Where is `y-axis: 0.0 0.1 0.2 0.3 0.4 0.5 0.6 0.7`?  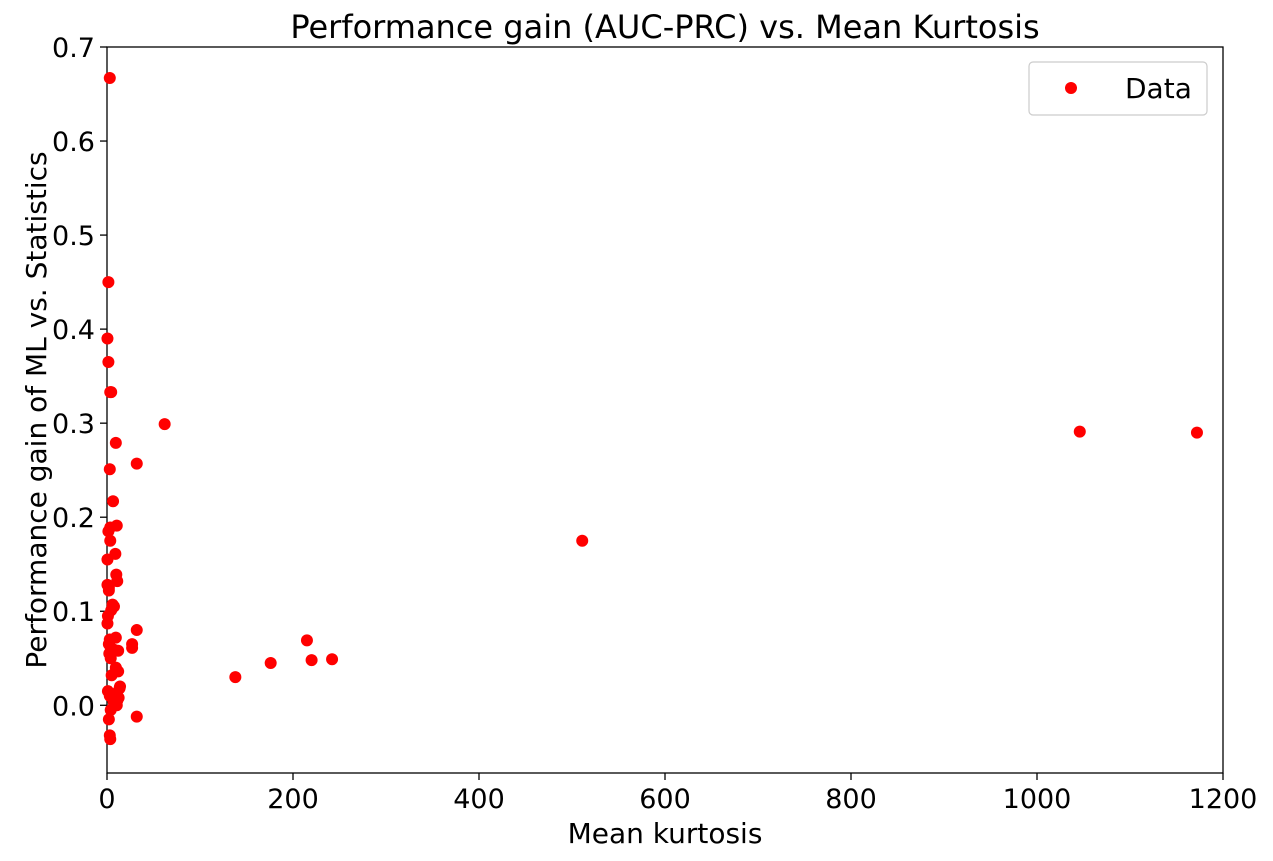 y-axis: 0.0 0.1 0.2 0.3 0.4 0.5 0.6 0.7 is located at coordinates (79, 377).